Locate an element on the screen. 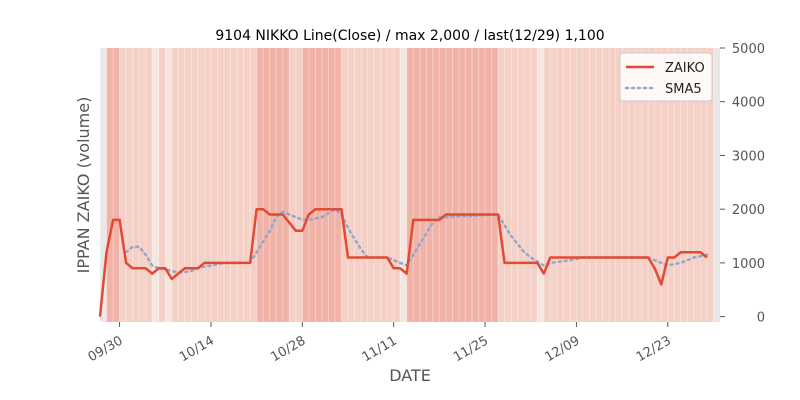 This screenshot has width=800, height=400. y-tick-label: 0 is located at coordinates (761, 318).